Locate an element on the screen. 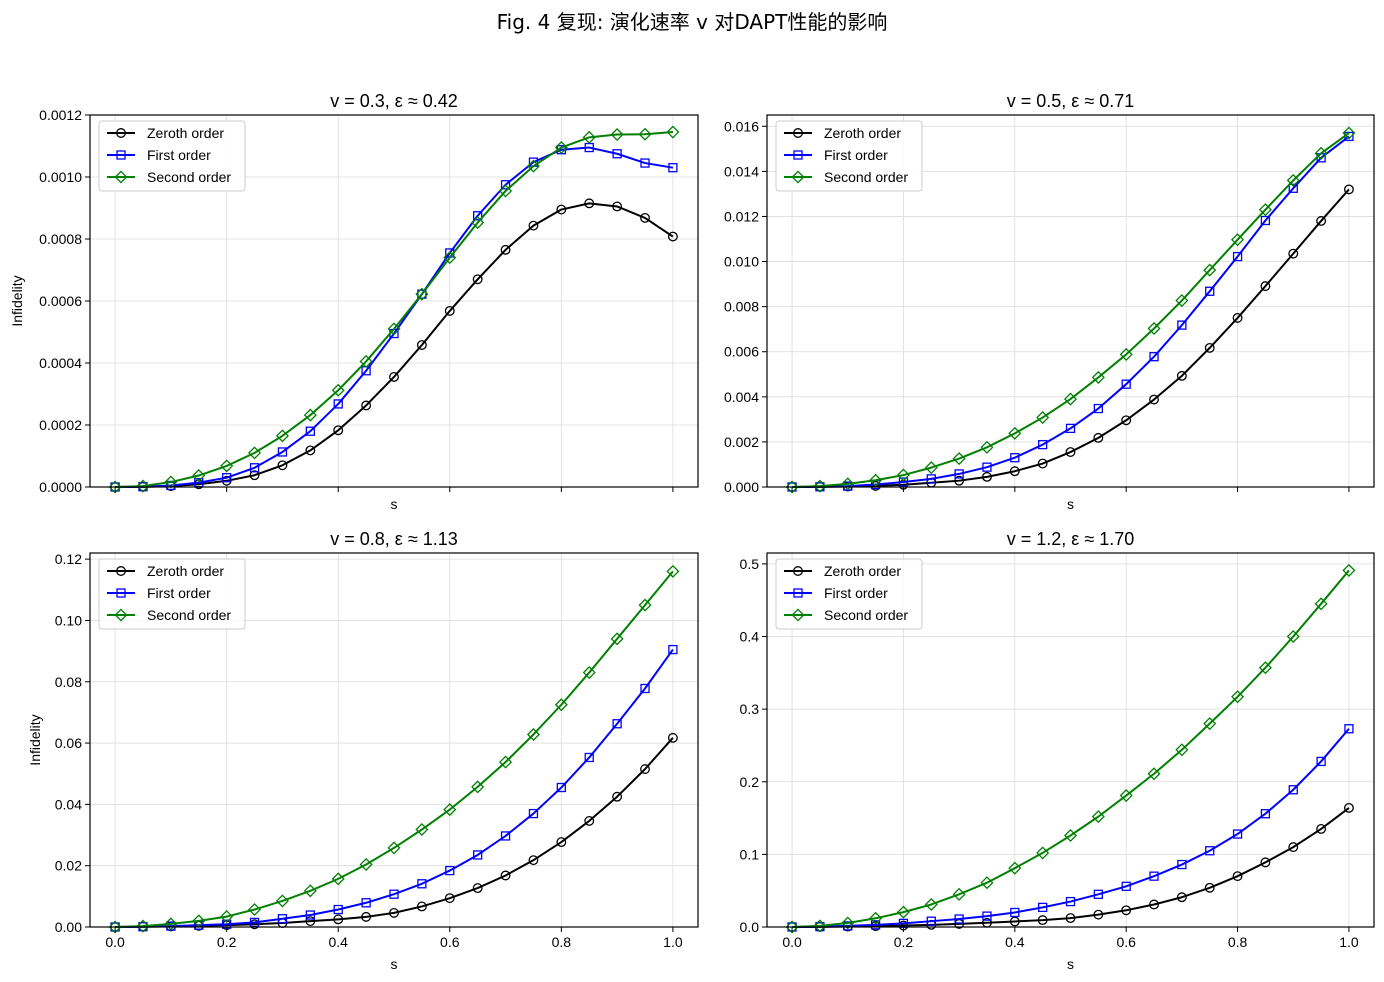 The height and width of the screenshot is (982, 1384). y-tick-label: 0.012 is located at coordinates (741, 216).